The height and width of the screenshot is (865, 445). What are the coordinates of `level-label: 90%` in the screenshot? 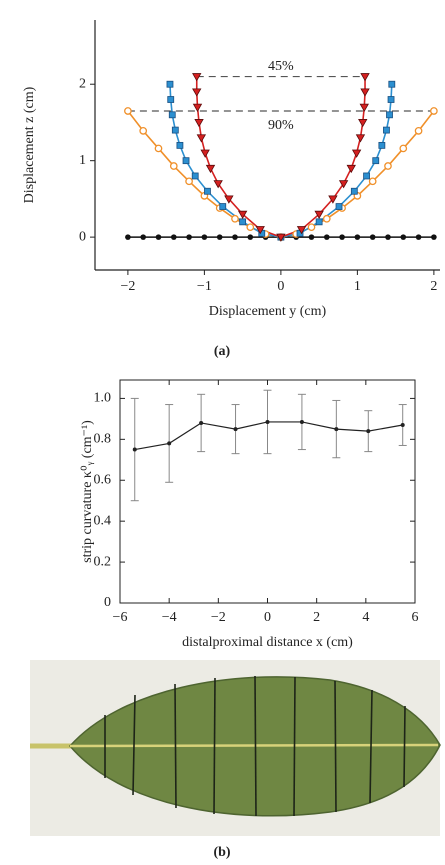 It's located at (281, 125).